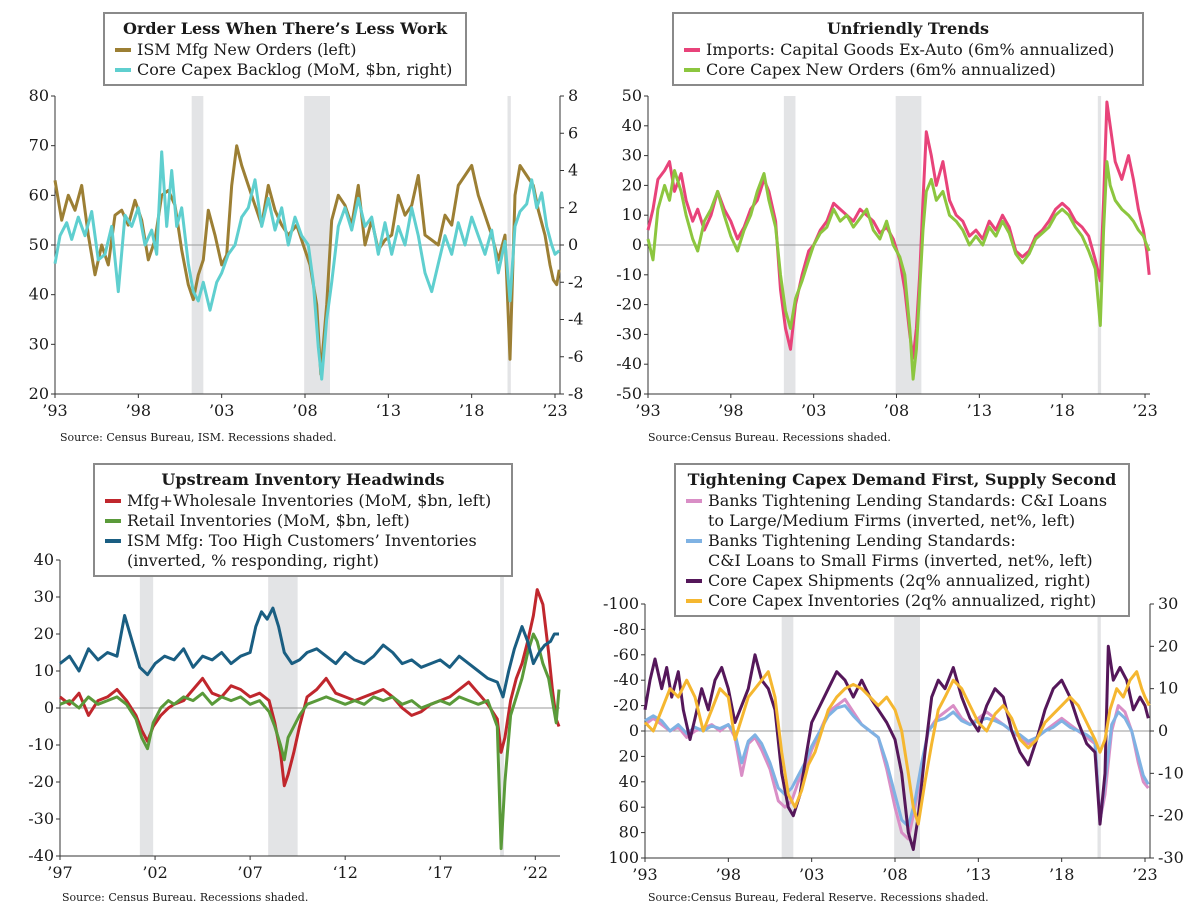  I want to click on y-tick-label-left: -60, so click(626, 654).